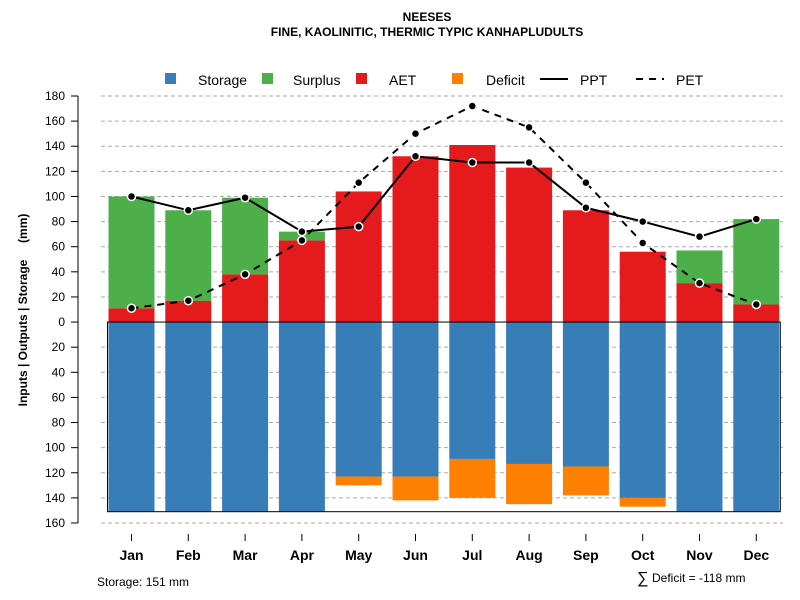 This screenshot has height=600, width=800. Describe the element at coordinates (143, 582) in the screenshot. I see `storage-annotation: Storage: 151 mm` at that location.